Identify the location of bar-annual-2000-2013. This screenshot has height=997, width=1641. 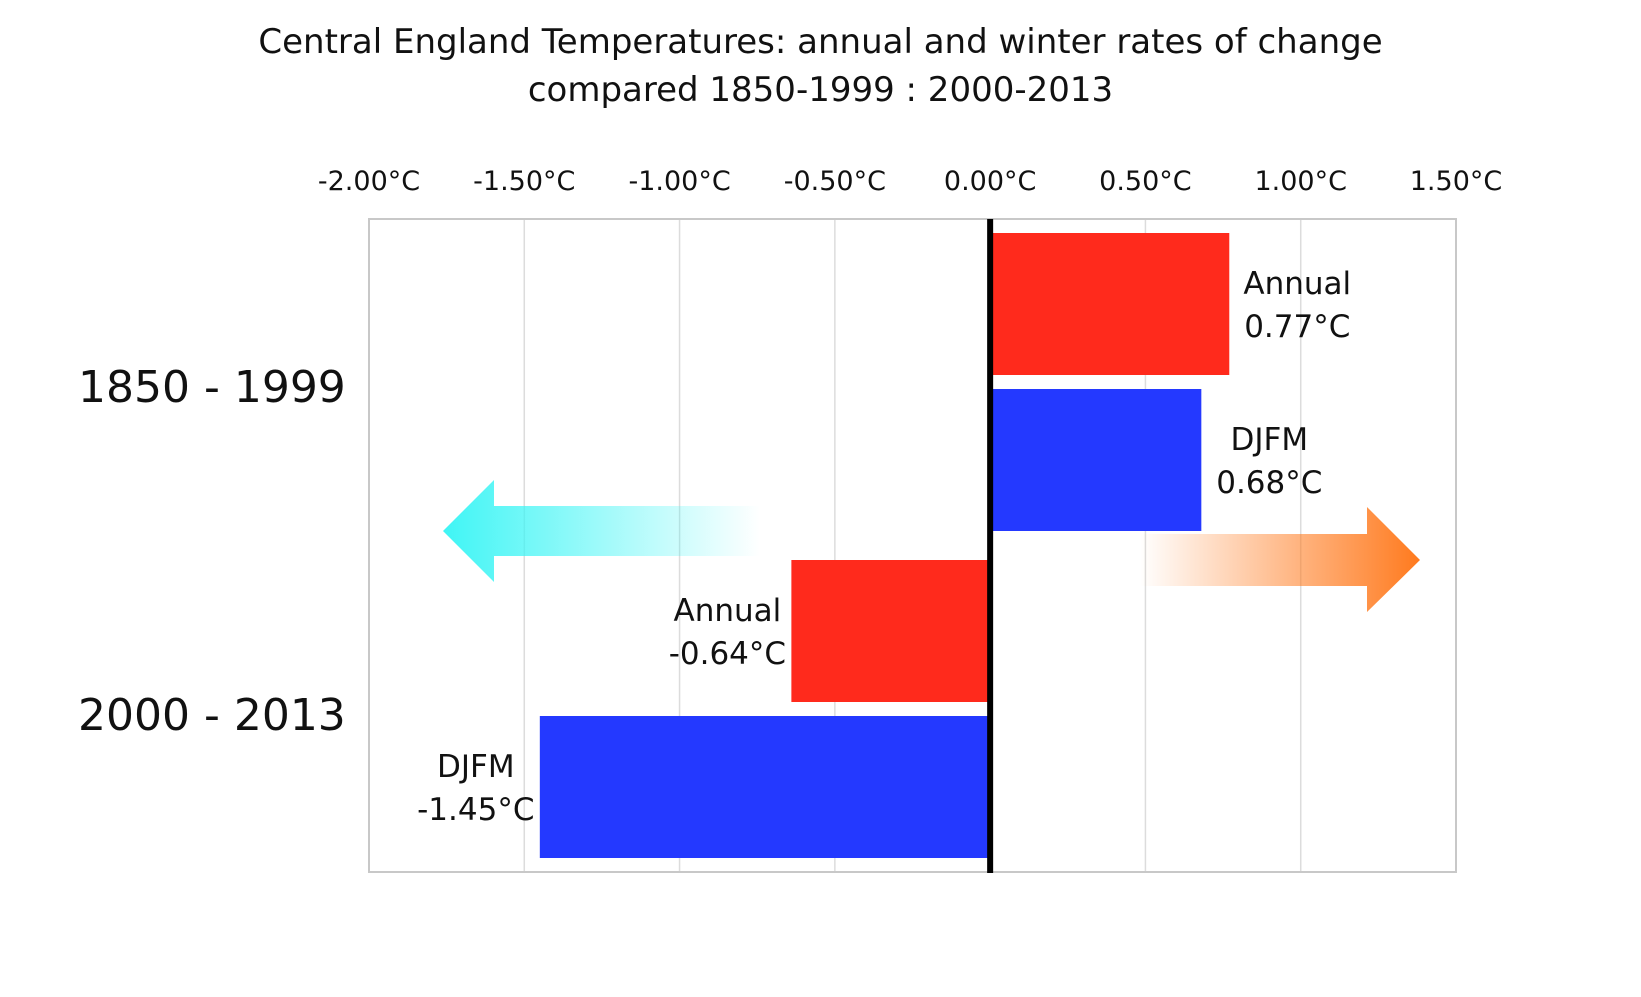
(891, 631).